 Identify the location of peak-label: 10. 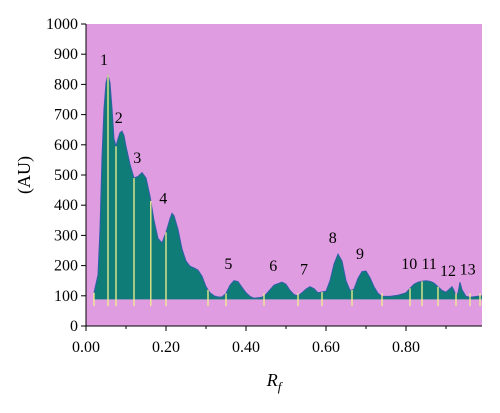
(409, 264).